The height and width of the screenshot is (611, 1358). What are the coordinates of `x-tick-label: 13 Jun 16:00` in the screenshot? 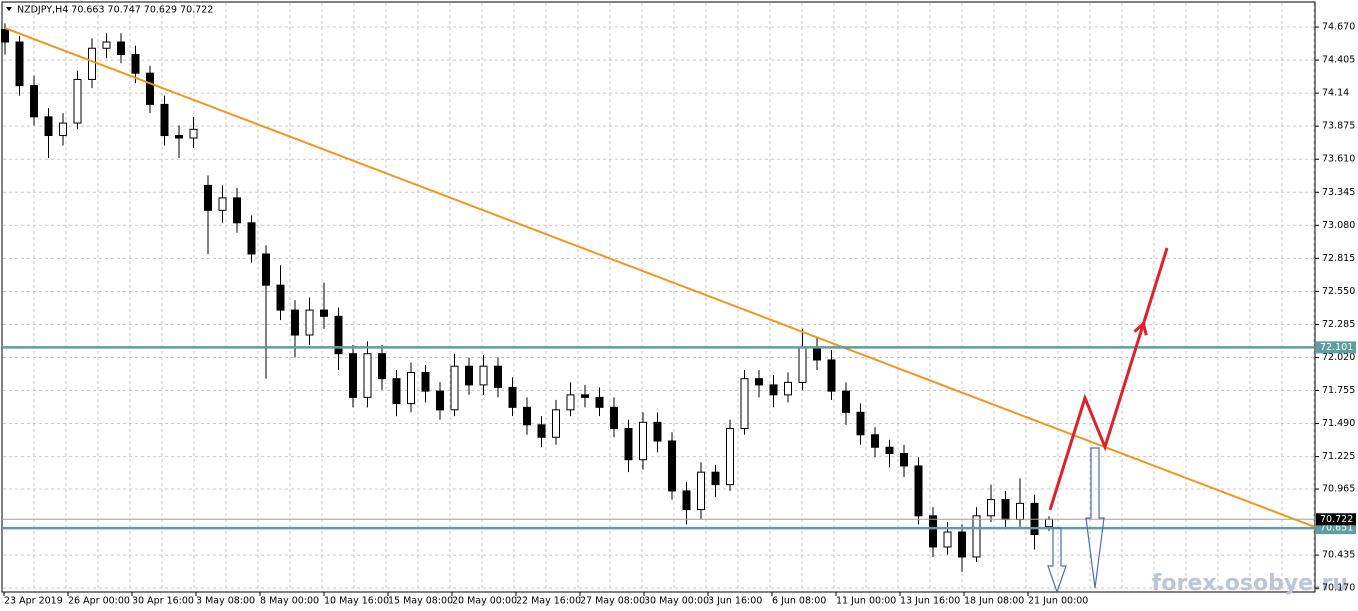 It's located at (930, 601).